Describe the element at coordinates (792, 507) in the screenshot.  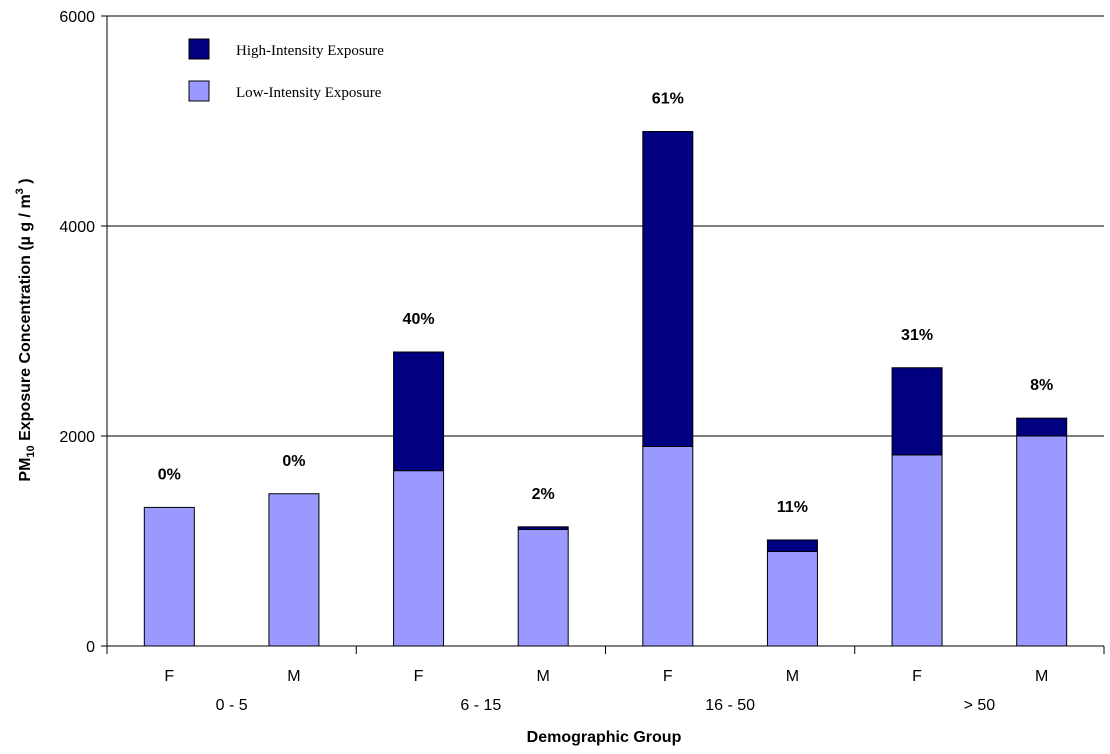
I see `data-label-5: 11%` at that location.